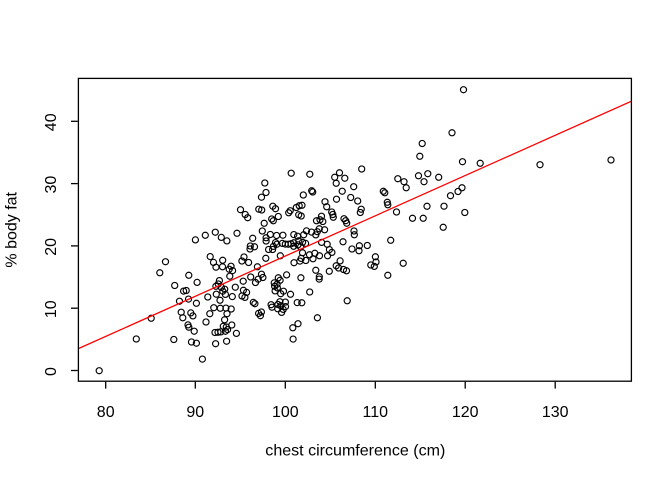  I want to click on svg-text: chest circumference (cm), so click(355, 451).